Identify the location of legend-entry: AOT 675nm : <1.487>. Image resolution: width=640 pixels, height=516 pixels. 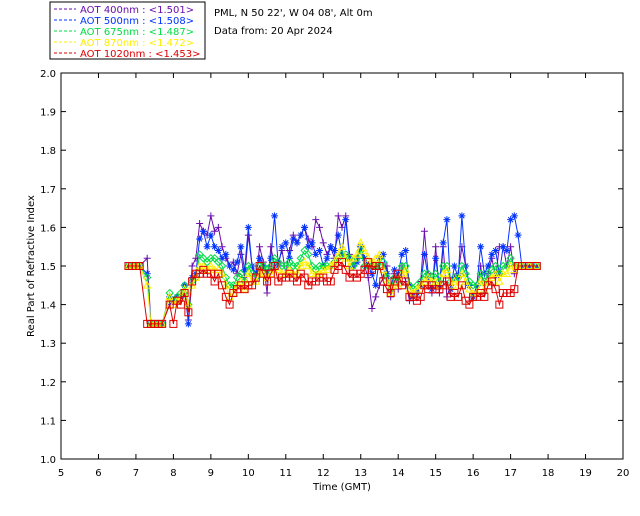
(137, 32).